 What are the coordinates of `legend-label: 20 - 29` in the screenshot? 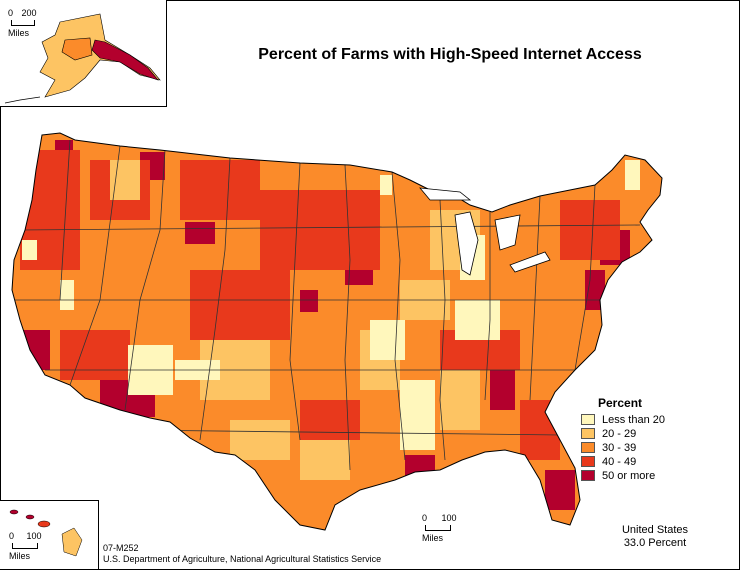 It's located at (619, 433).